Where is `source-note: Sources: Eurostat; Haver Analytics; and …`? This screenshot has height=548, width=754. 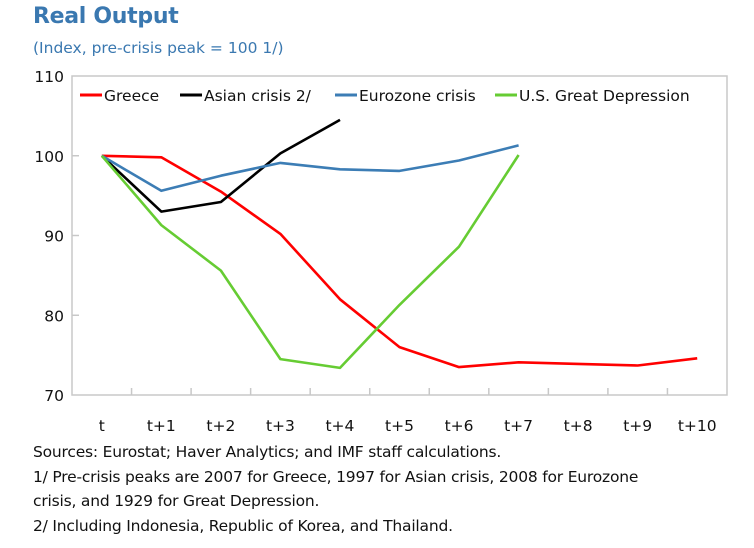 source-note: Sources: Eurostat; Haver Analytics; and … is located at coordinates (267, 452).